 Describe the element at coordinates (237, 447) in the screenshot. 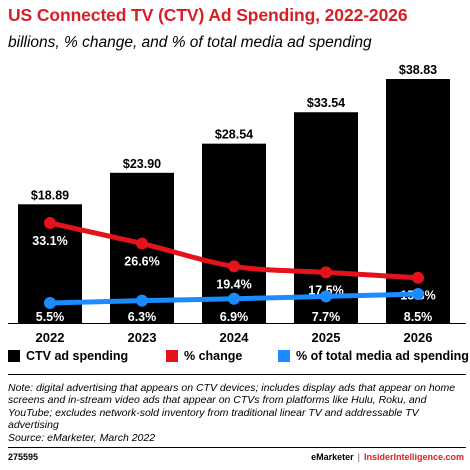

I see `divider-bottom` at that location.